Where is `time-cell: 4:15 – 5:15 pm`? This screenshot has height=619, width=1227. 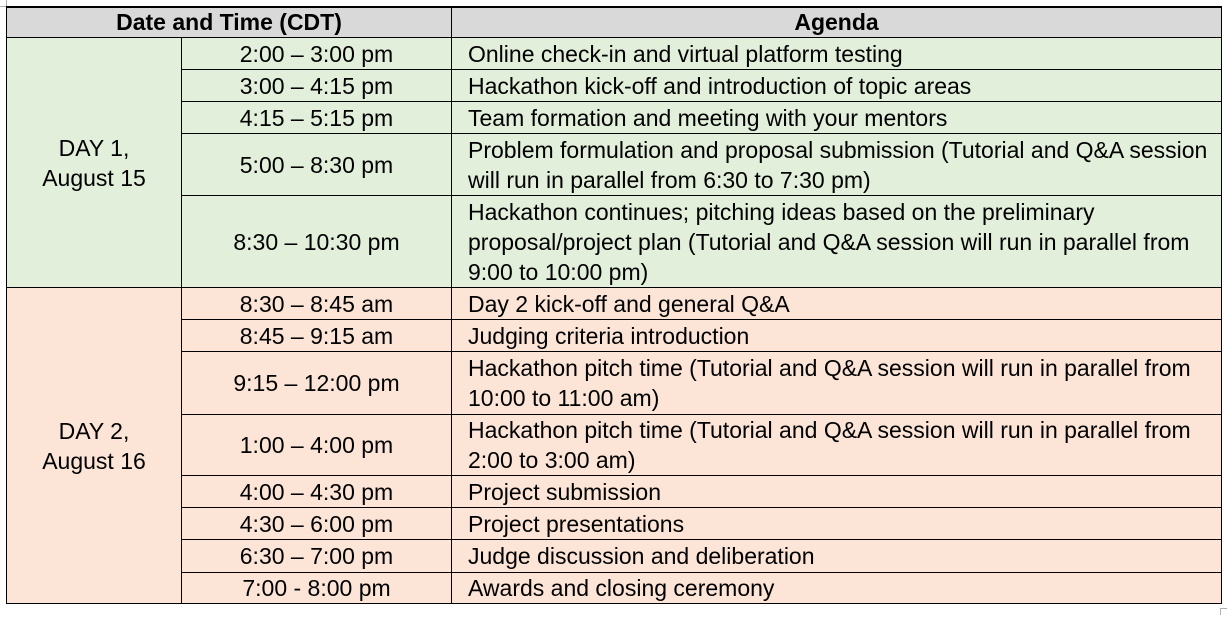
time-cell: 4:15 – 5:15 pm is located at coordinates (316, 117).